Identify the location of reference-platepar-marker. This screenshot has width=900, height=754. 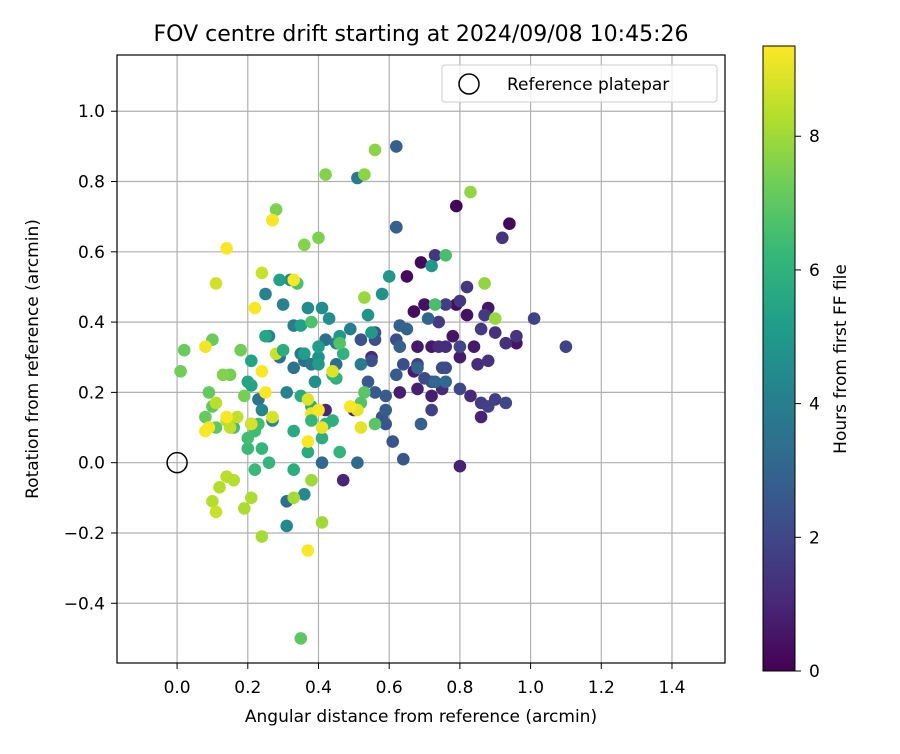
(177, 462).